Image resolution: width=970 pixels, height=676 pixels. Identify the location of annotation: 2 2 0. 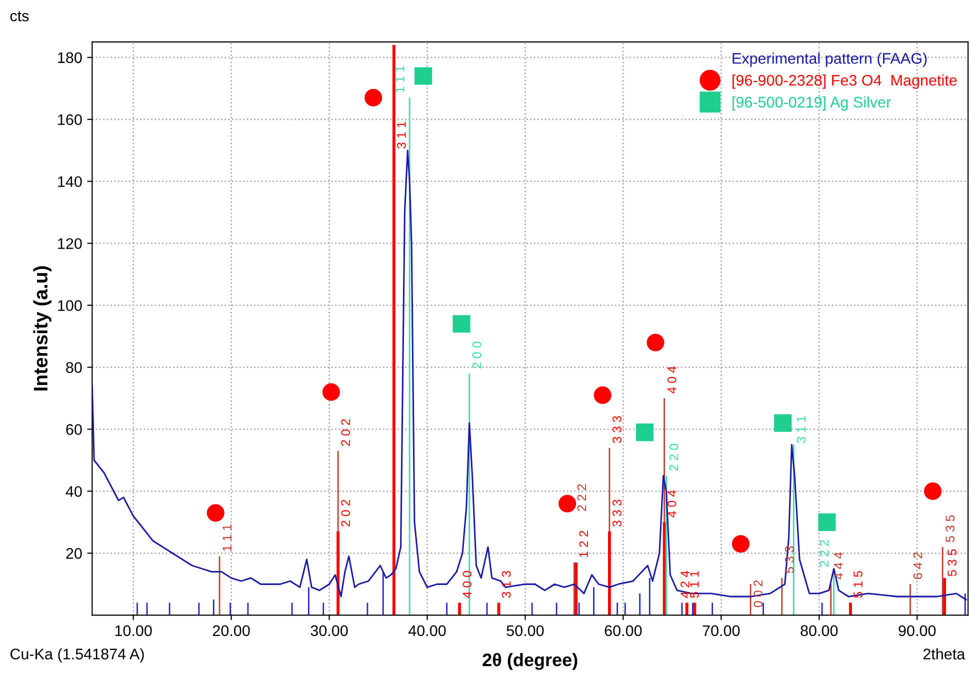
(673, 457).